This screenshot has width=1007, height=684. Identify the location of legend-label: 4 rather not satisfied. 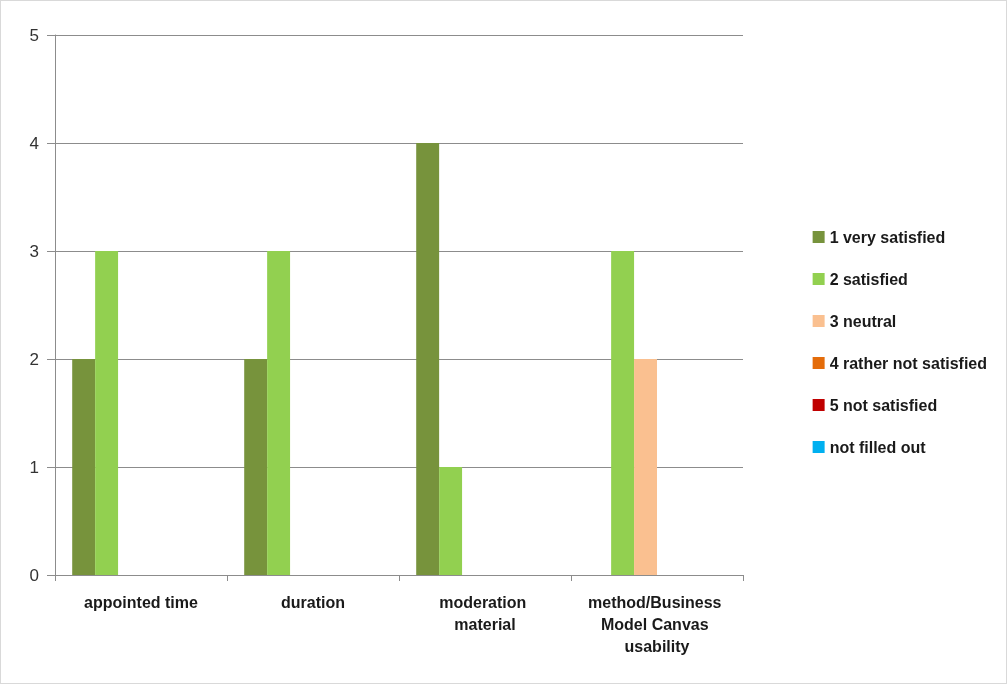
(908, 363).